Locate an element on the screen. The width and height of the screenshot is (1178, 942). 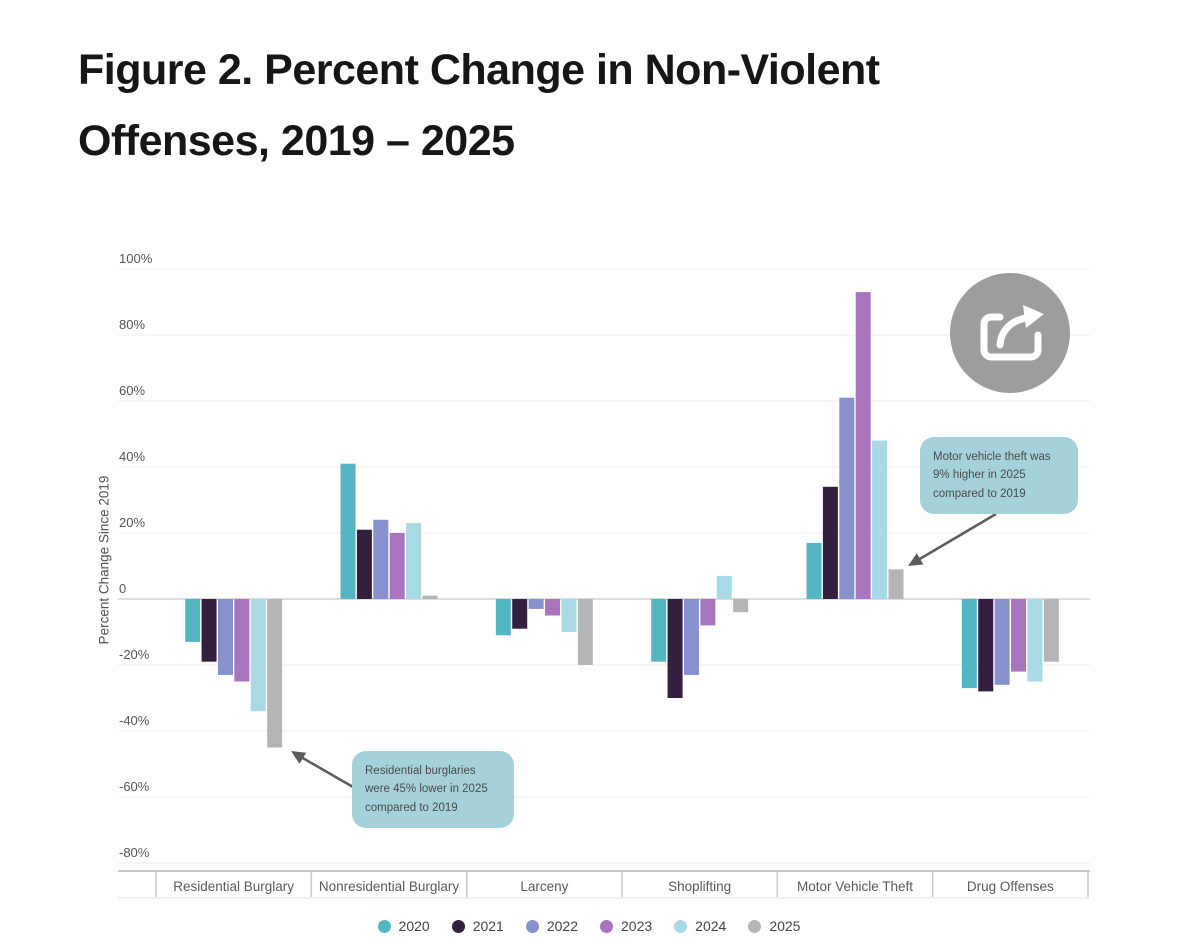
y-tick-label: 0 is located at coordinates (122, 588).